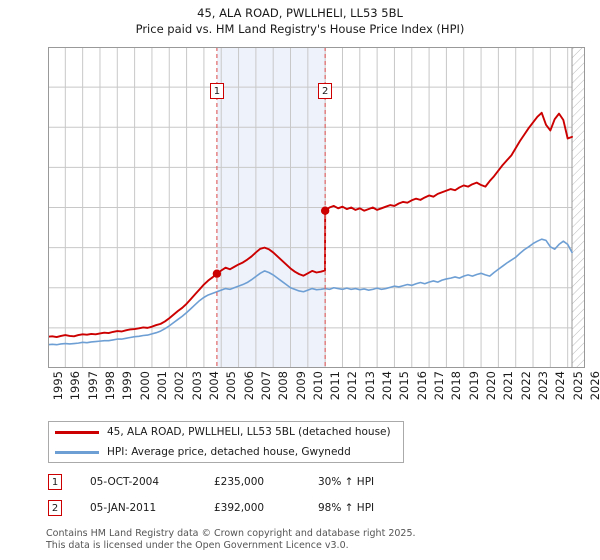  I want to click on x-axis-tick-label: 2006, so click(248, 386).